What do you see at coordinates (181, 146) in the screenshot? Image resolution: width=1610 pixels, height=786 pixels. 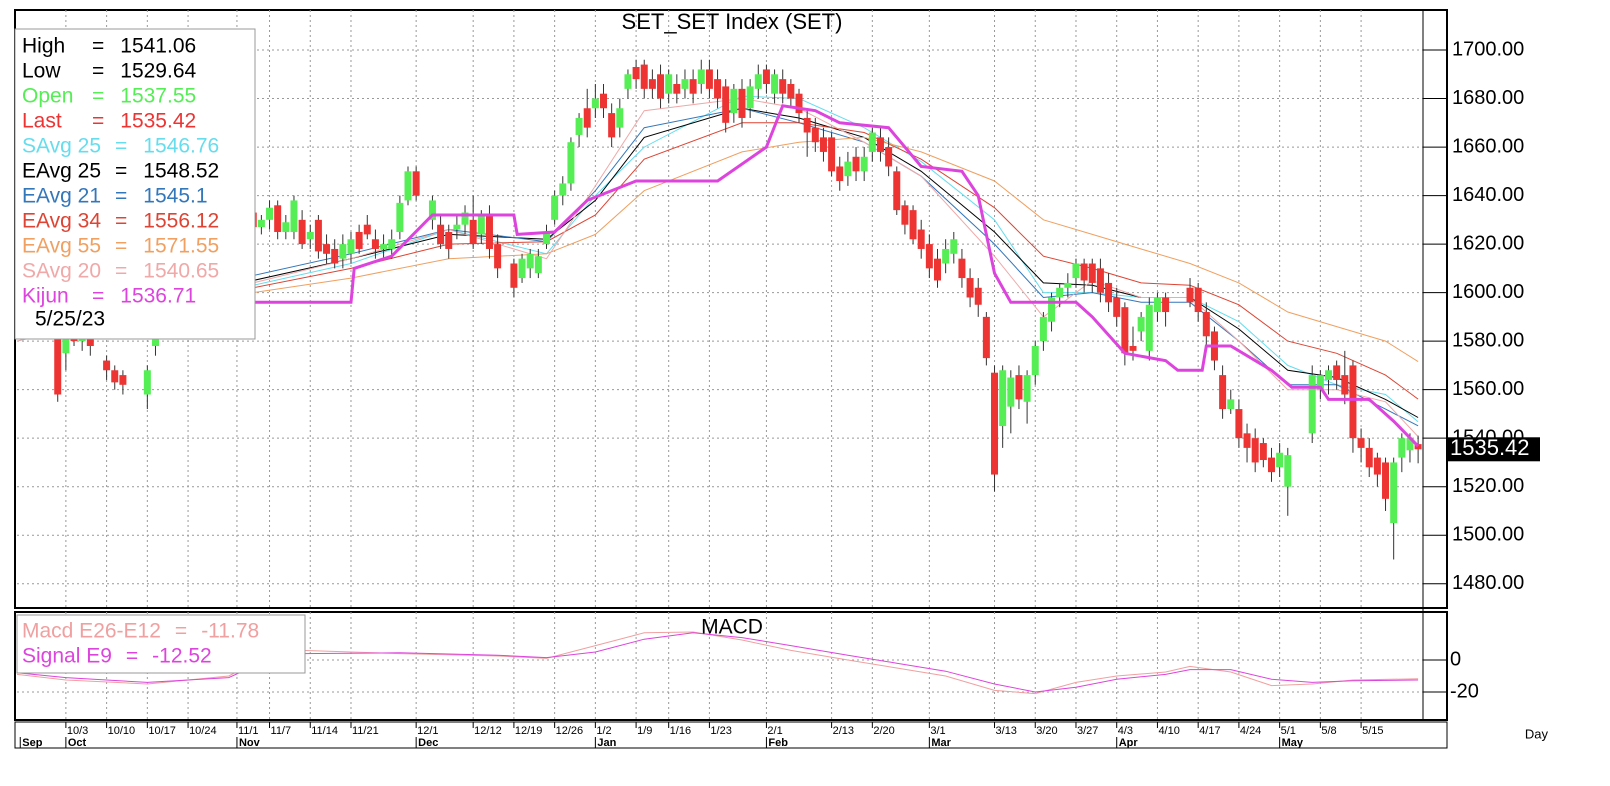 I see `legend-value: 1546.76` at bounding box center [181, 146].